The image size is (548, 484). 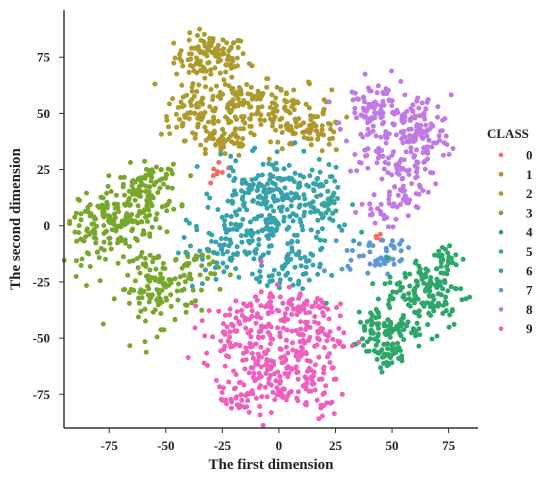 I want to click on legend-label: 5, so click(x=529, y=251).